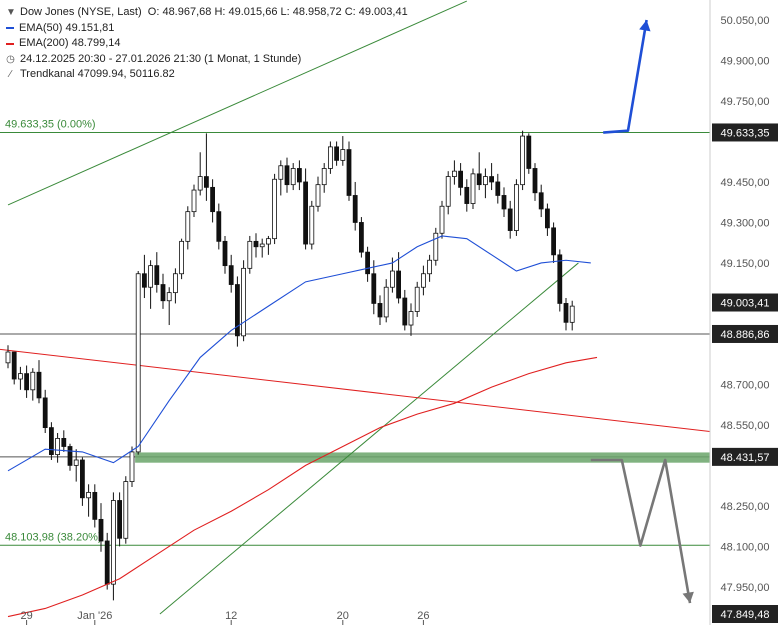 This screenshot has height=625, width=780. I want to click on price-axis-bg, so click(745, 312).